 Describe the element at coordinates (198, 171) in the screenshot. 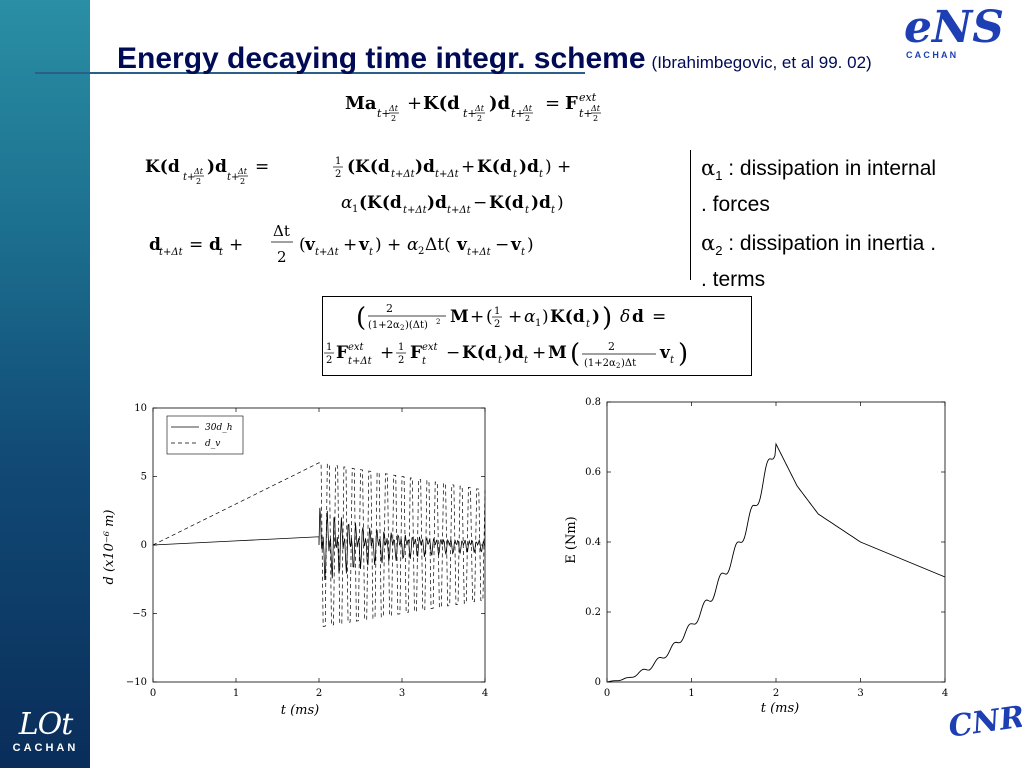

I see `svg-text: Δt` at that location.